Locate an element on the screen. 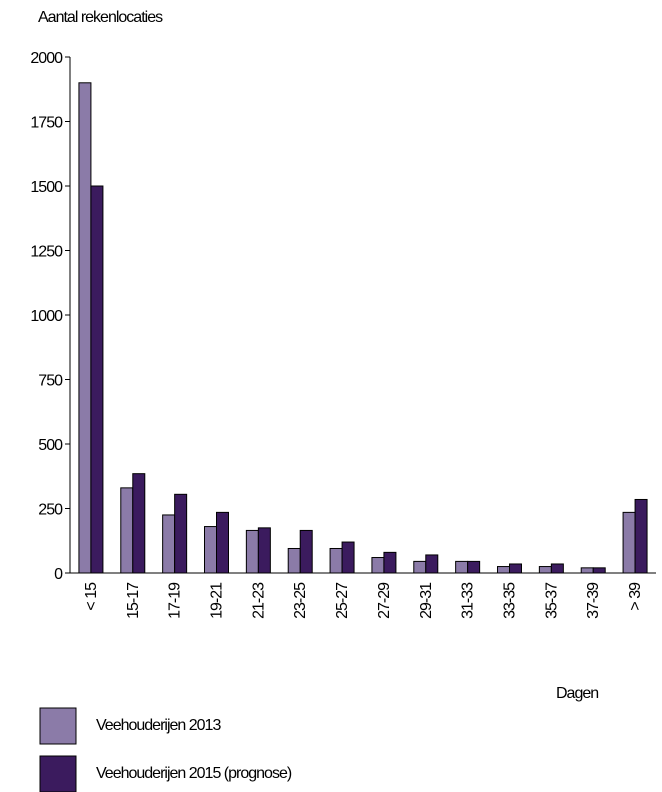  x-tick-label: 17-19 is located at coordinates (175, 600).